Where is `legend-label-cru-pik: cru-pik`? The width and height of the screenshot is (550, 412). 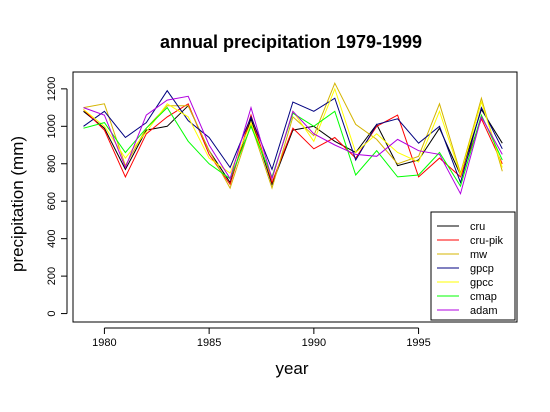 legend-label-cru-pik: cru-pik is located at coordinates (487, 241).